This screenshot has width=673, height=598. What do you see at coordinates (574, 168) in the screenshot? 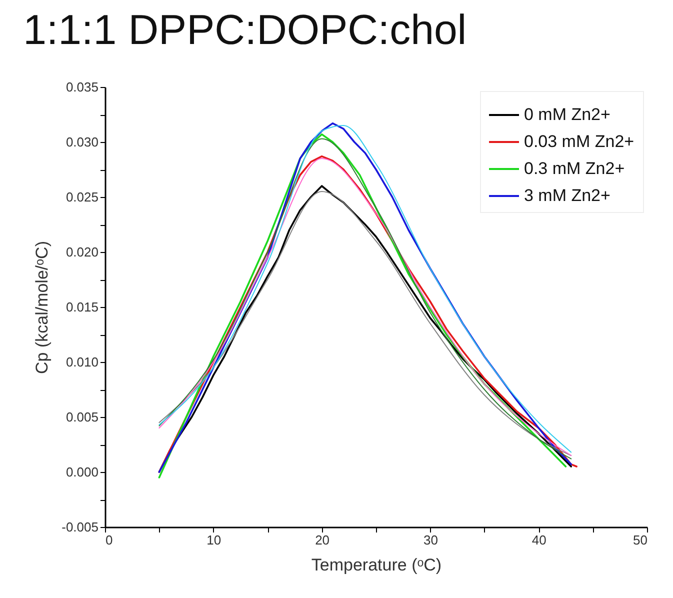
I see `legend-label: 0.3 mM Zn2+` at bounding box center [574, 168].